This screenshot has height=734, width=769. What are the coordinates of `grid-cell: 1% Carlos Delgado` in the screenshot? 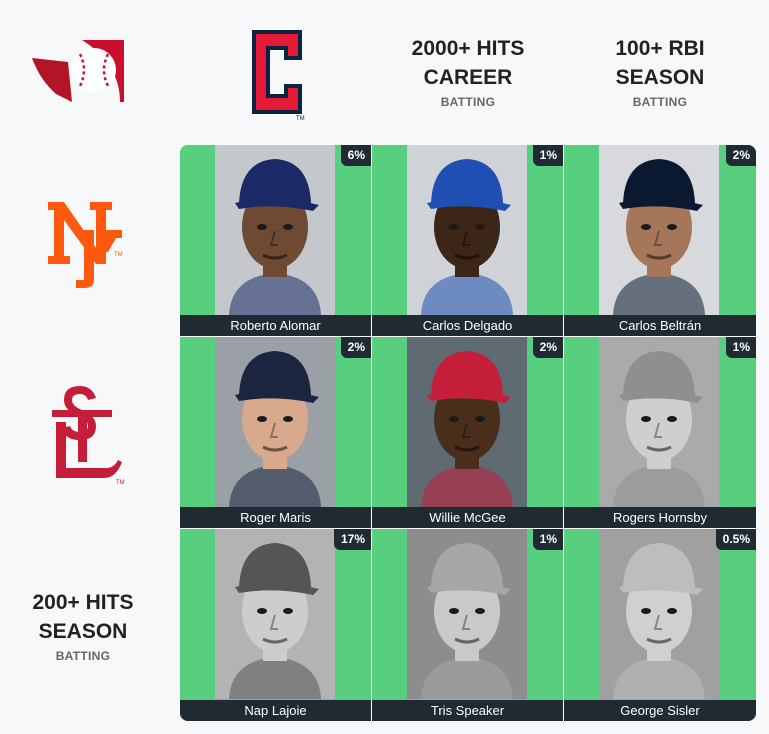 It's located at (468, 241).